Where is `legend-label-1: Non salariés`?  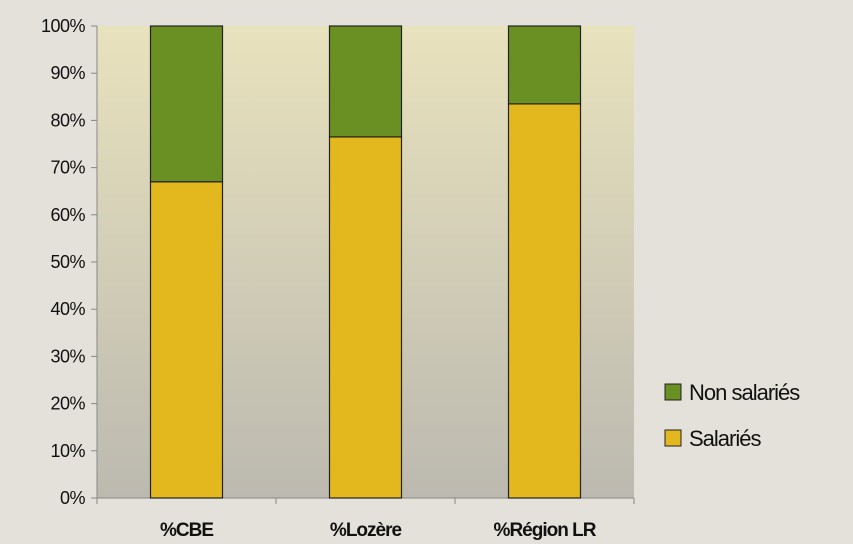
legend-label-1: Non salariés is located at coordinates (744, 392).